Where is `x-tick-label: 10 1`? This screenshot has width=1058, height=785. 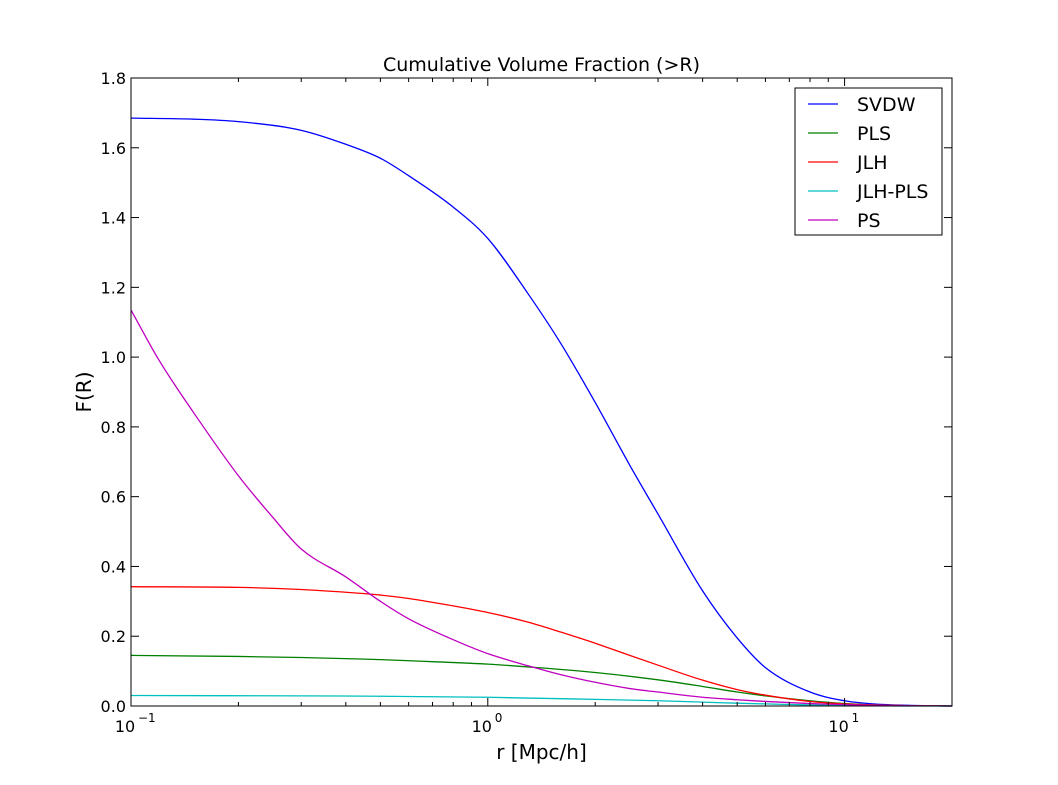
x-tick-label: 10 1 is located at coordinates (843, 723).